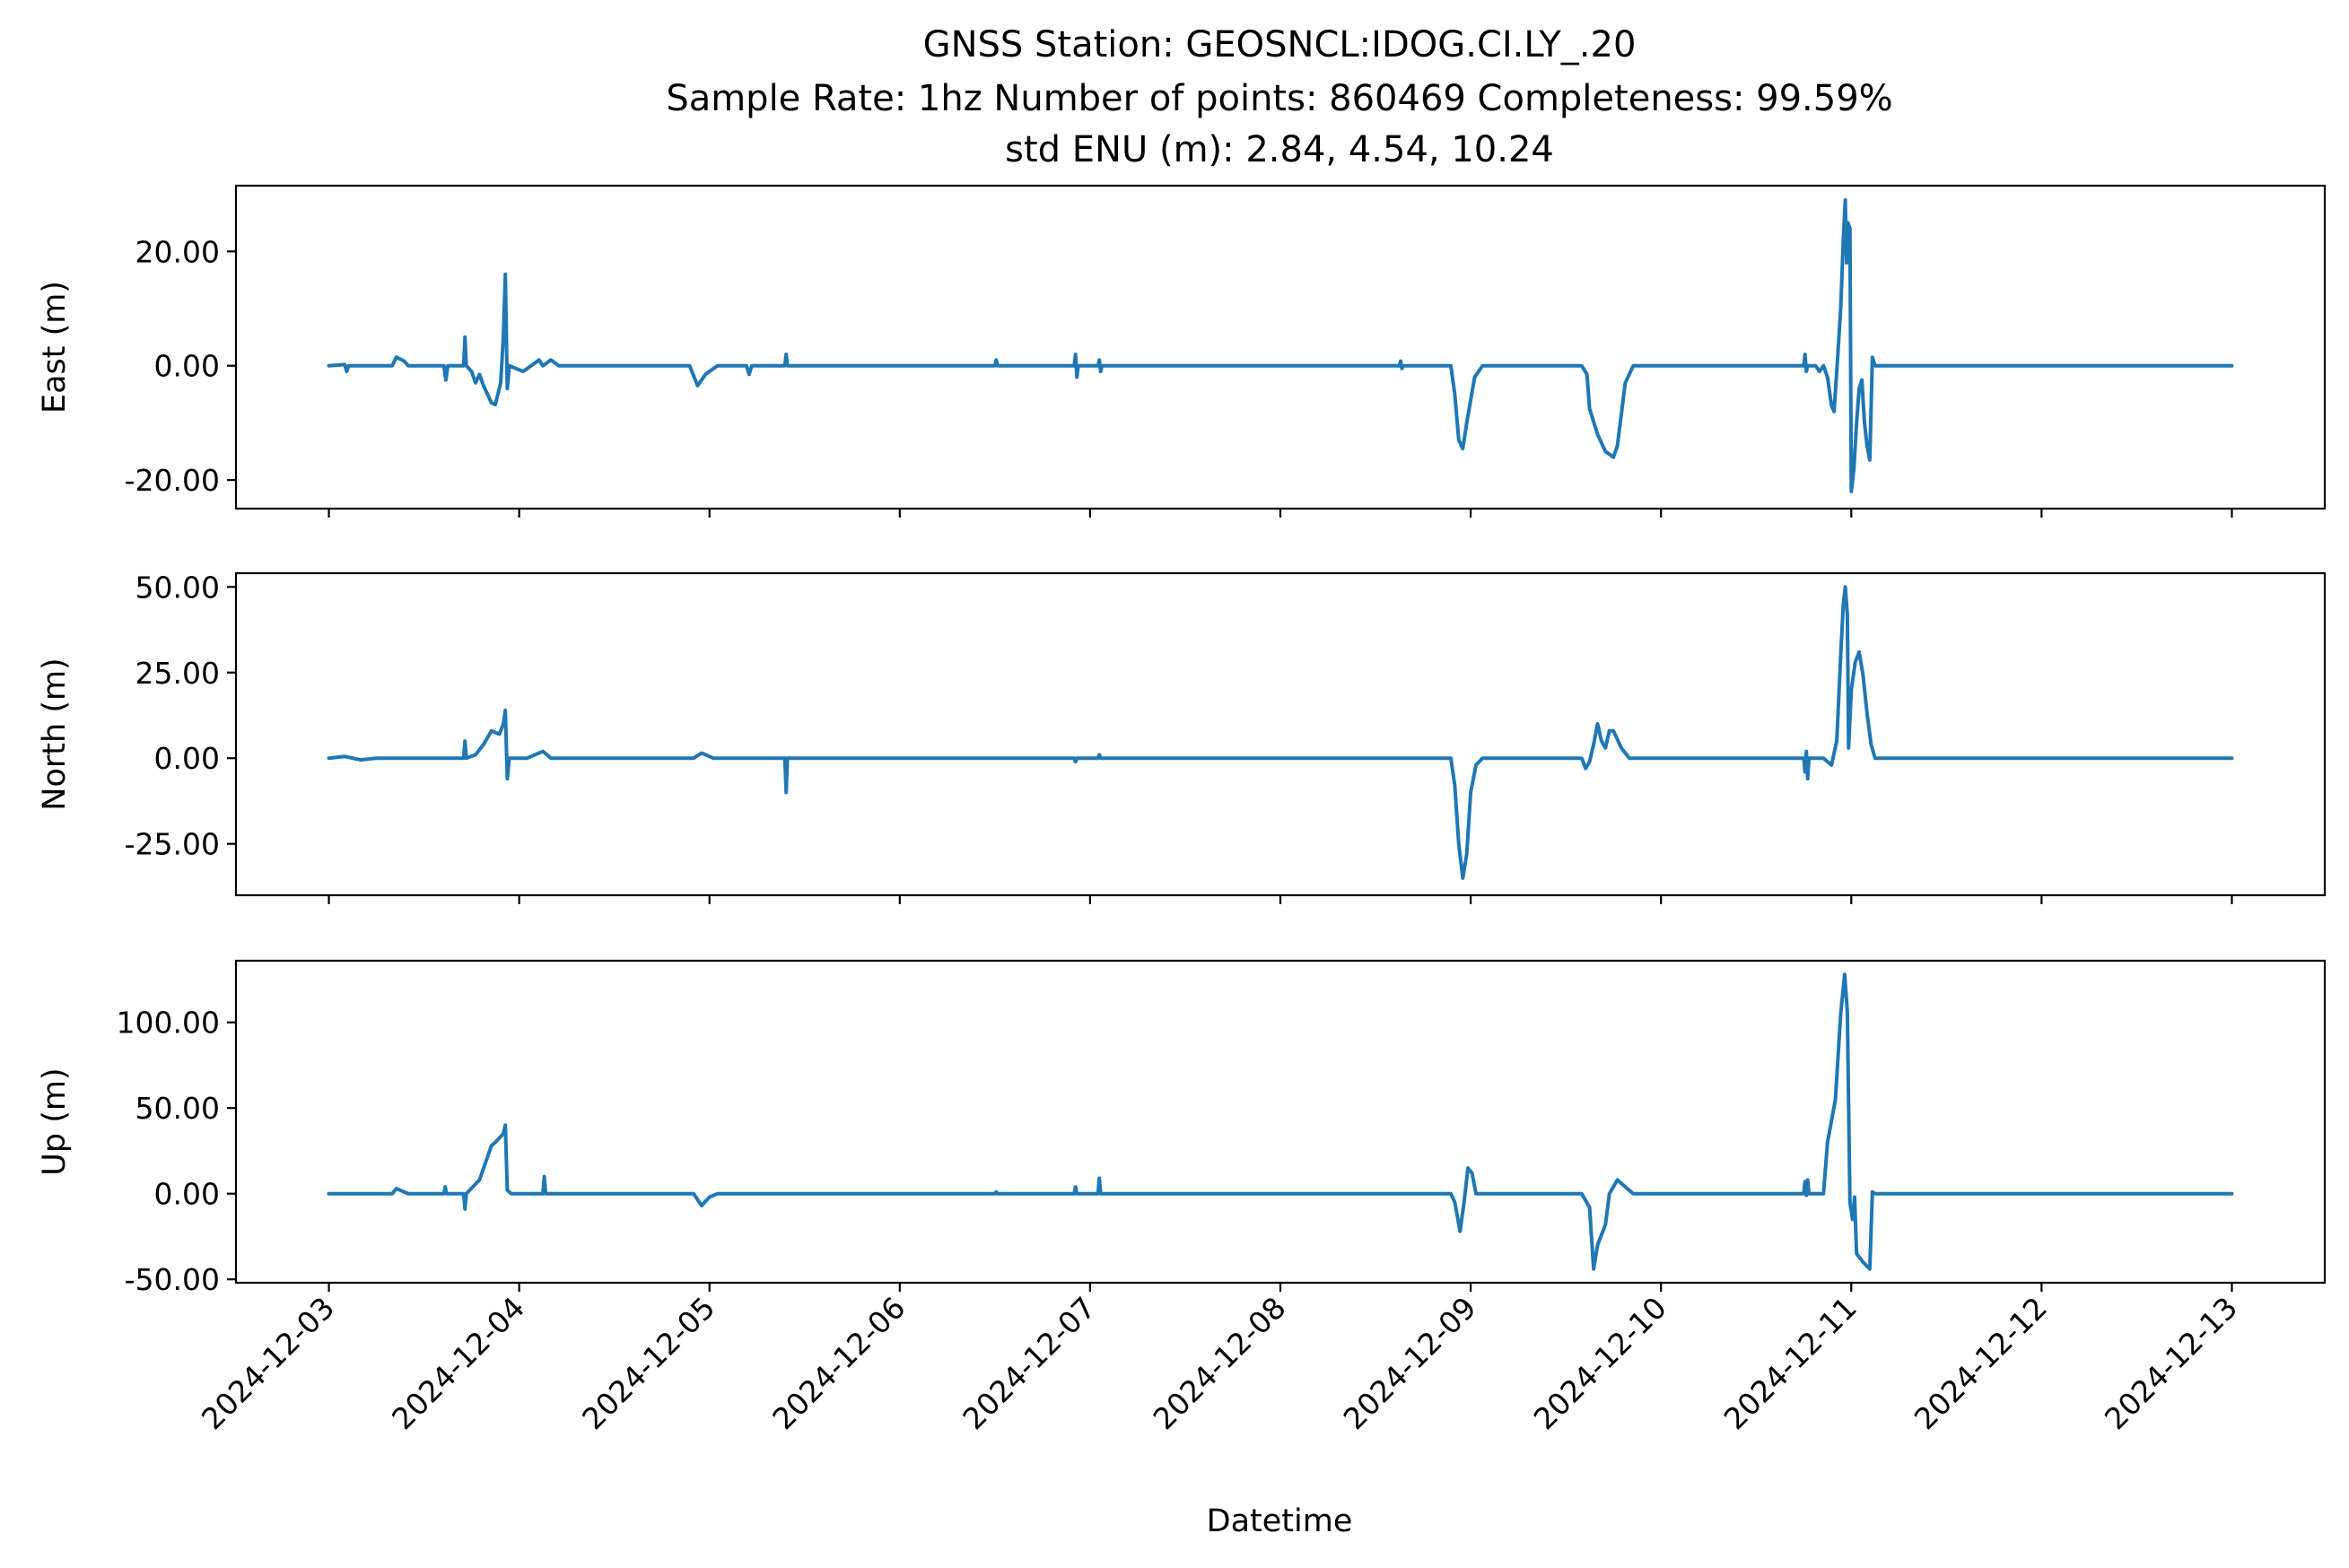 This screenshot has height=1568, width=2349. I want to click on y-axis-label: North (m), so click(55, 734).